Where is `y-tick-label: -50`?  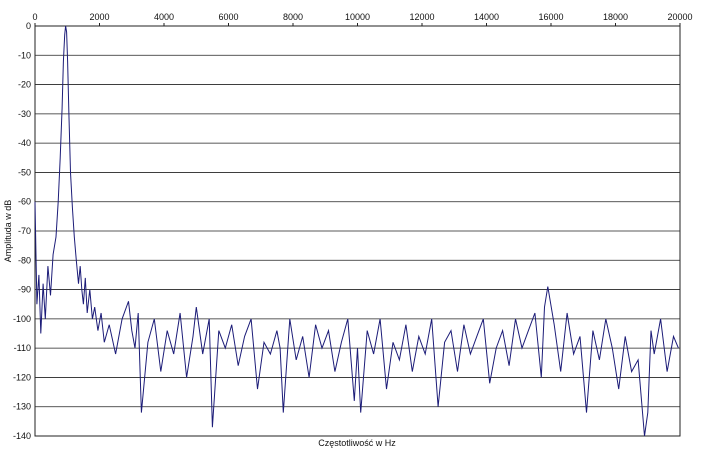
y-tick-label: -50 is located at coordinates (24, 172).